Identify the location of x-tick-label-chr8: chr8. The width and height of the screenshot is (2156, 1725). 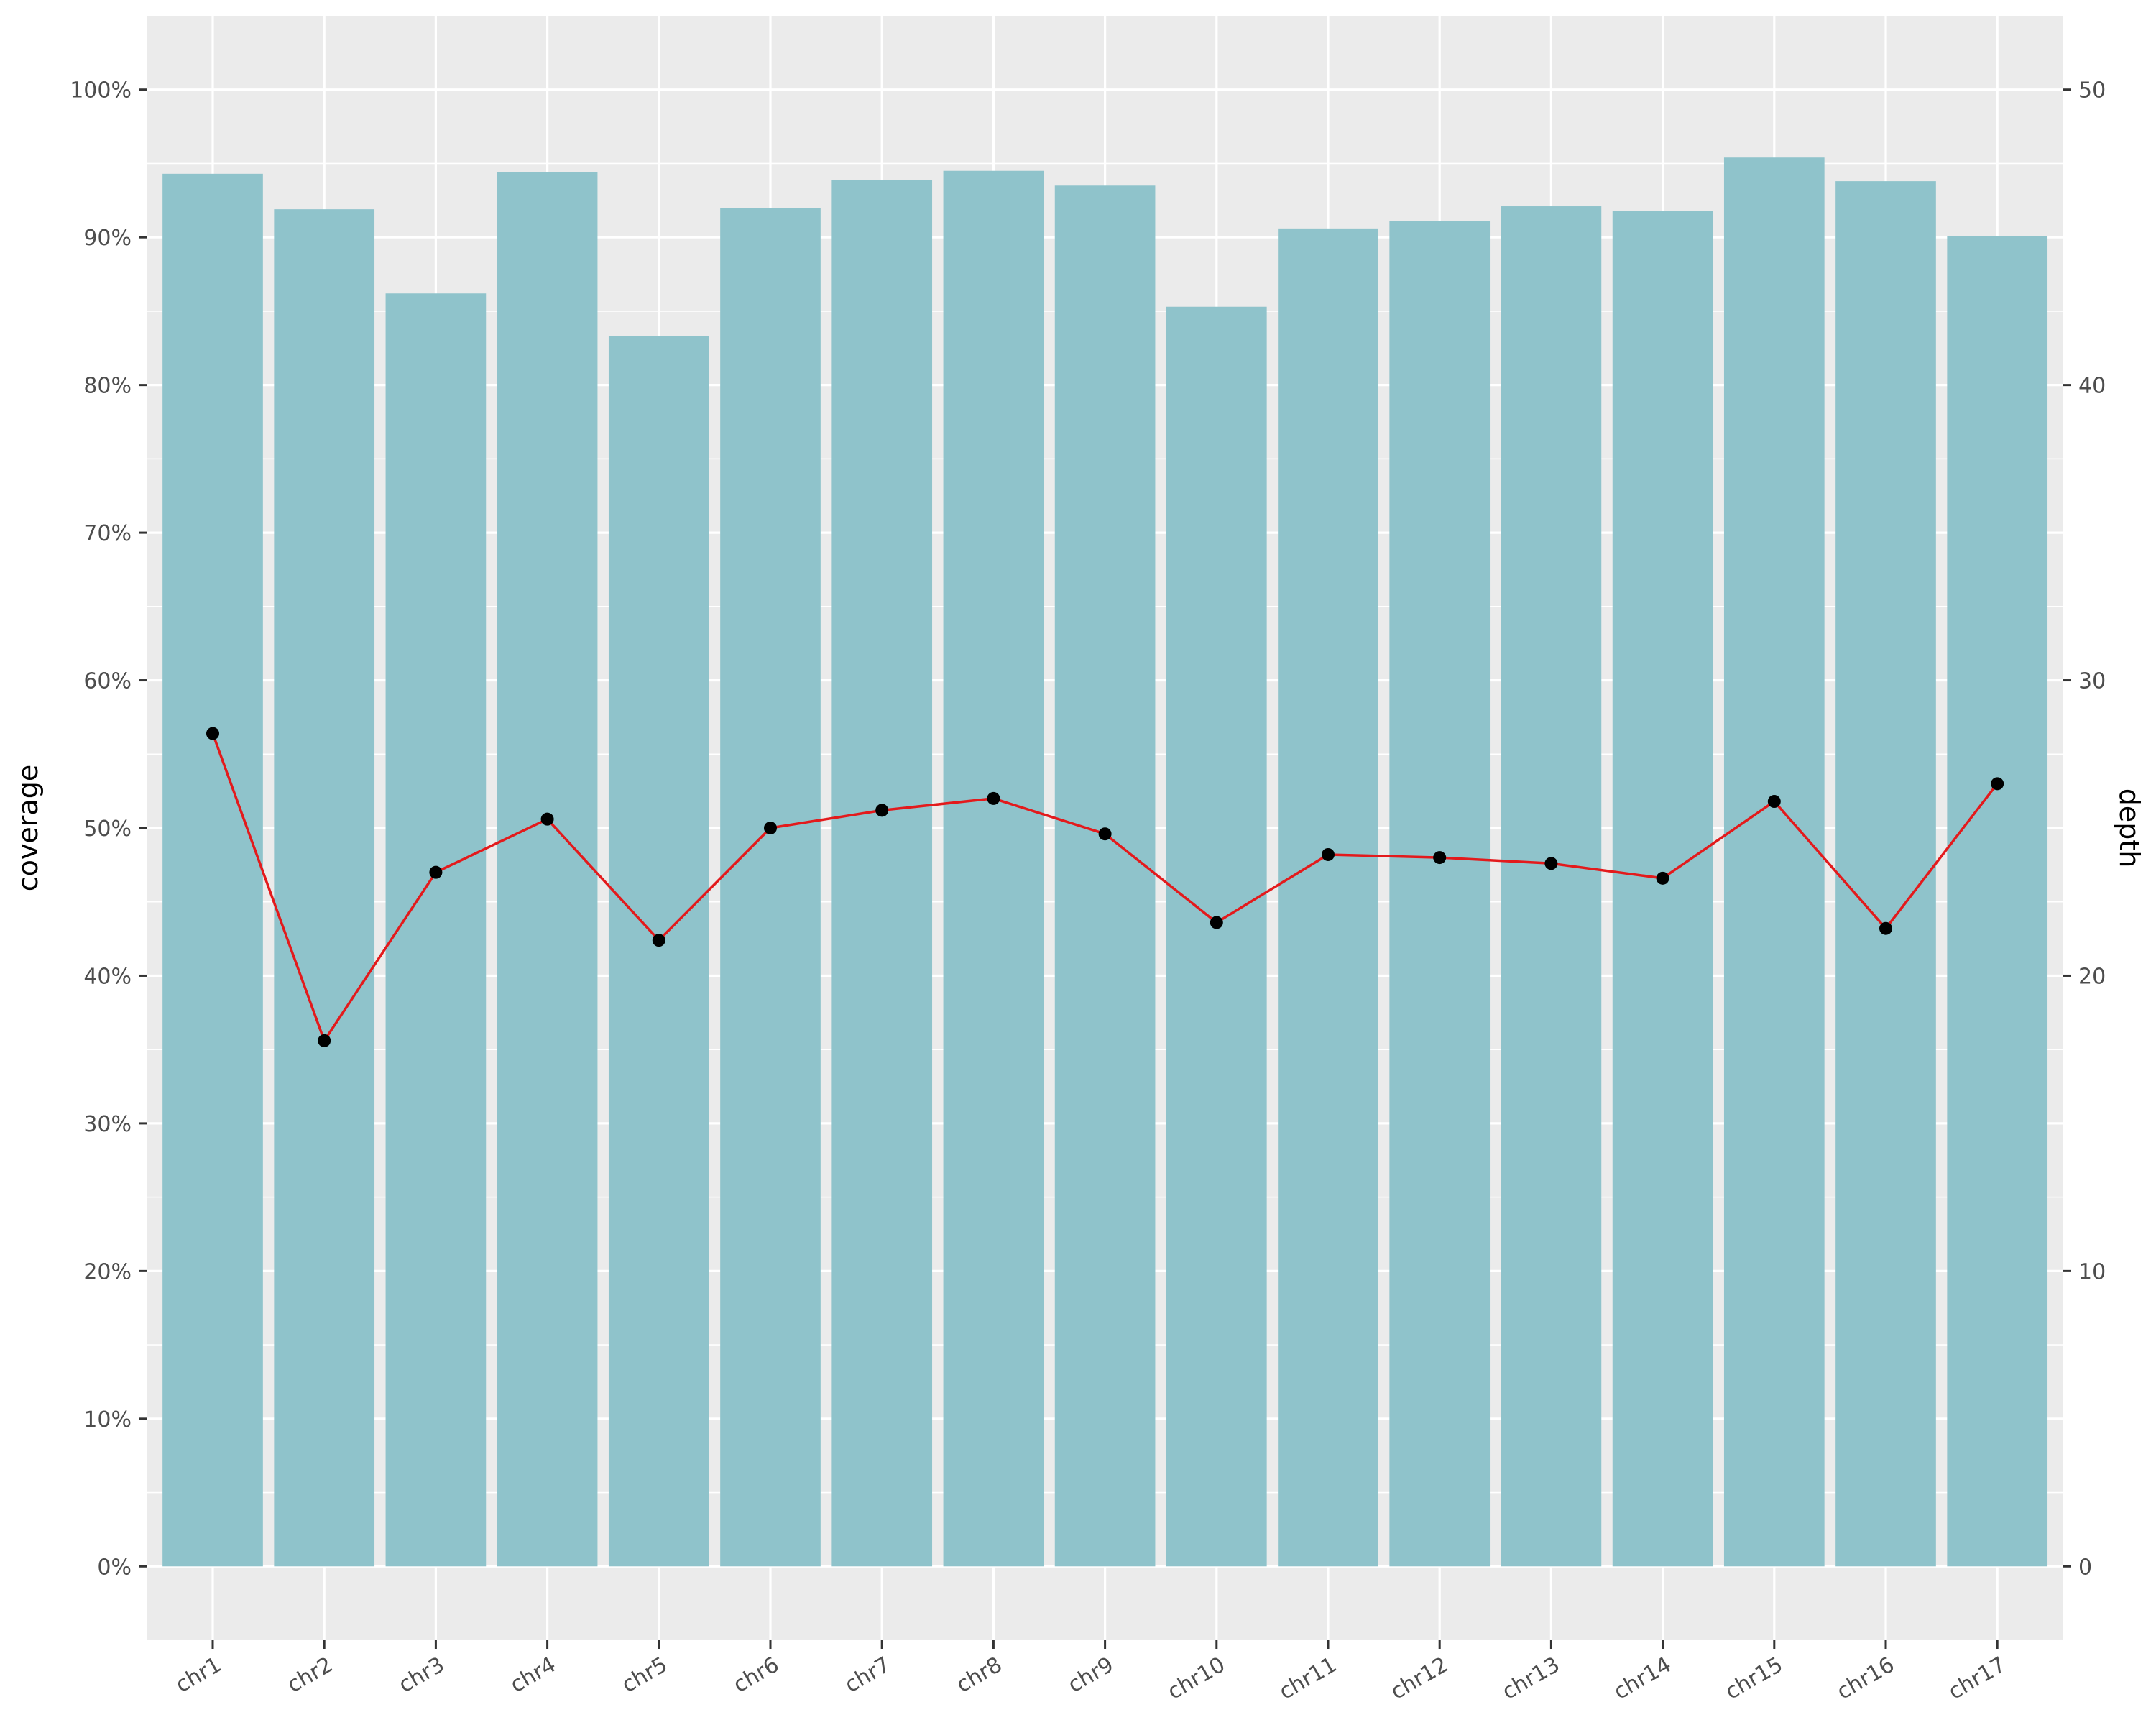
(979, 1675).